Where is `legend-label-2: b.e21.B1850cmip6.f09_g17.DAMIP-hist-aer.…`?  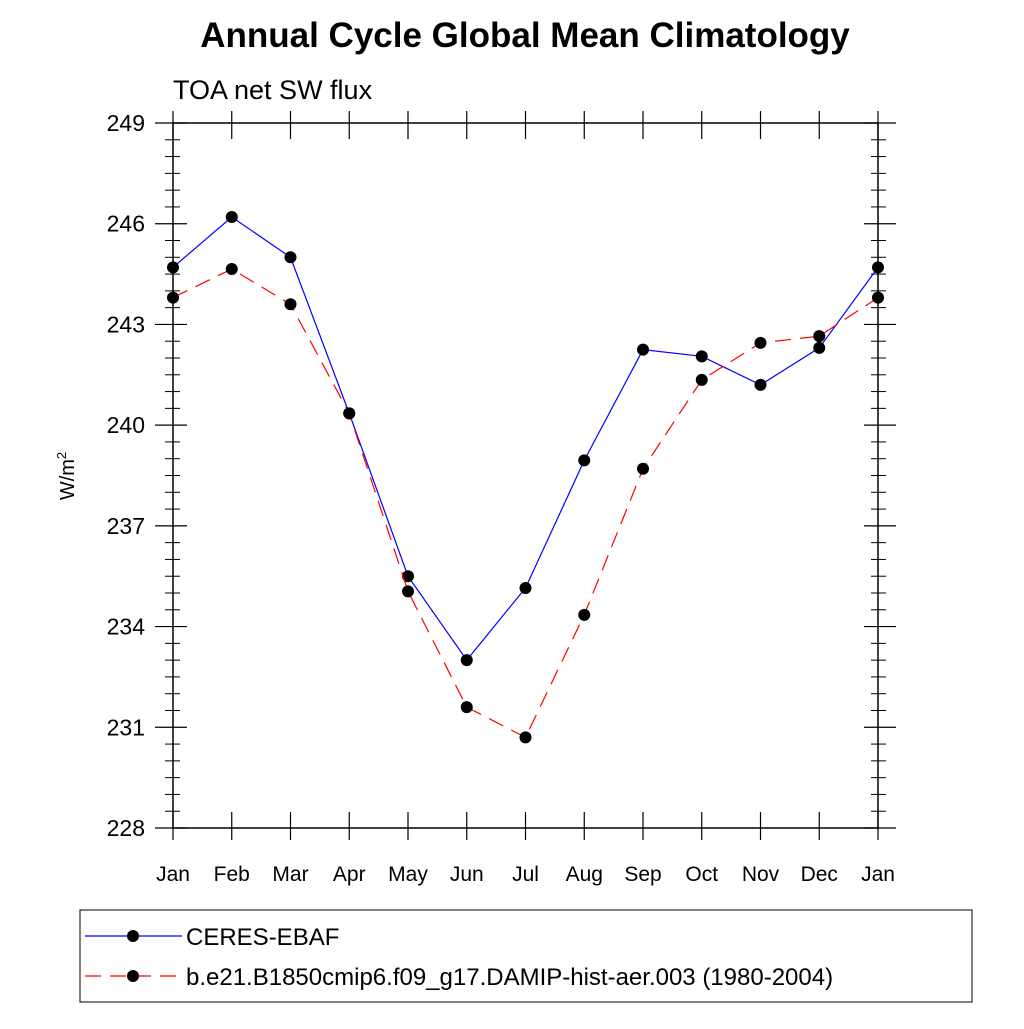 legend-label-2: b.e21.B1850cmip6.f09_g17.DAMIP-hist-aer.… is located at coordinates (509, 977).